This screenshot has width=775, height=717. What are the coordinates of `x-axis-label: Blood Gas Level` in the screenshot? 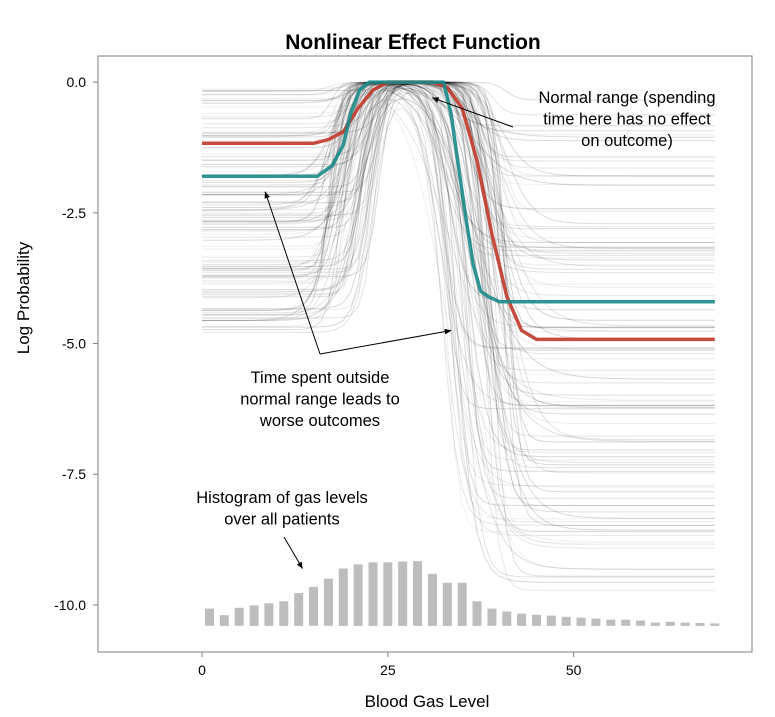 It's located at (427, 701).